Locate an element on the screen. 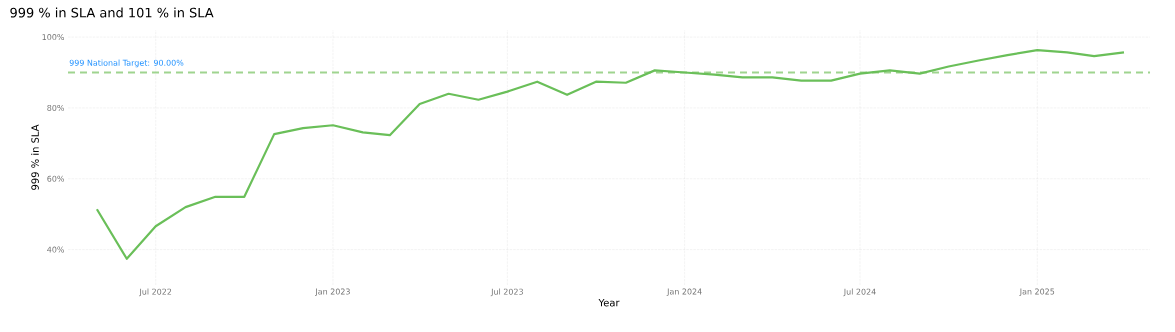  y-axis-title: 999 % in SLA is located at coordinates (35, 157).